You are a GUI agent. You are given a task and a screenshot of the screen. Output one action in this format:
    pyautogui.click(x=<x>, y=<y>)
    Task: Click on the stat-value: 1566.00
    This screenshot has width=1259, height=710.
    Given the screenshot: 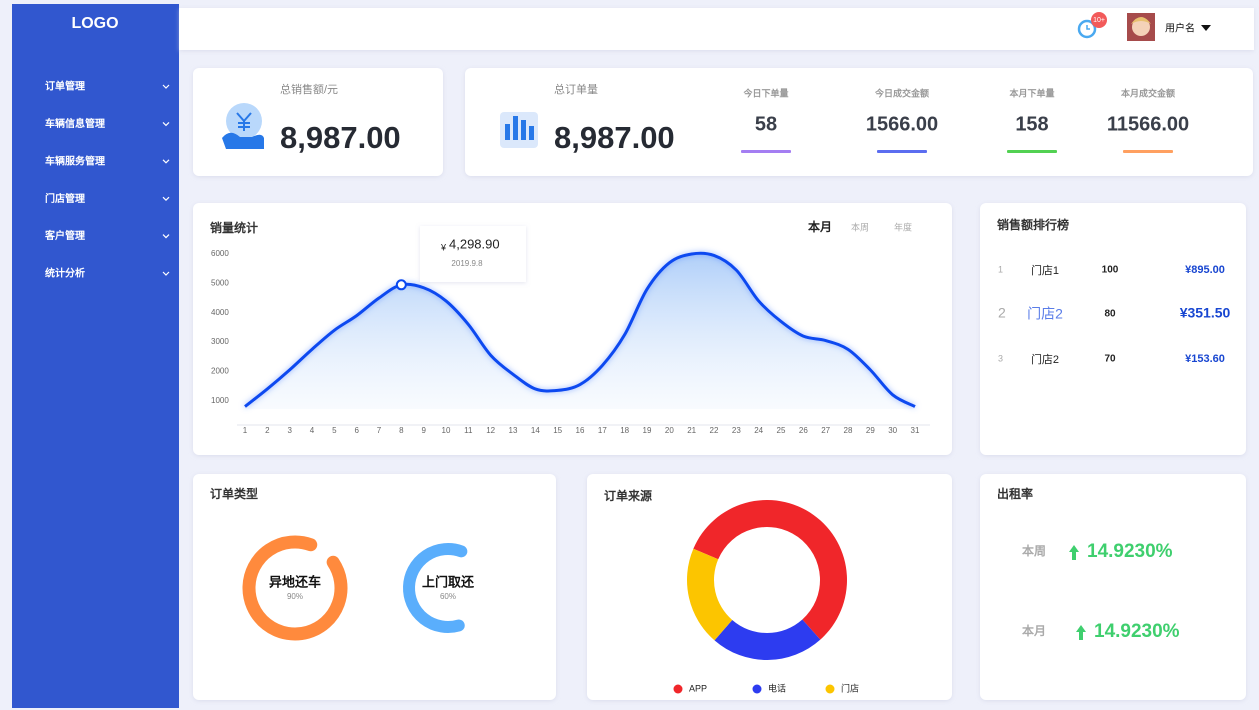 What is the action you would take?
    pyautogui.click(x=902, y=124)
    